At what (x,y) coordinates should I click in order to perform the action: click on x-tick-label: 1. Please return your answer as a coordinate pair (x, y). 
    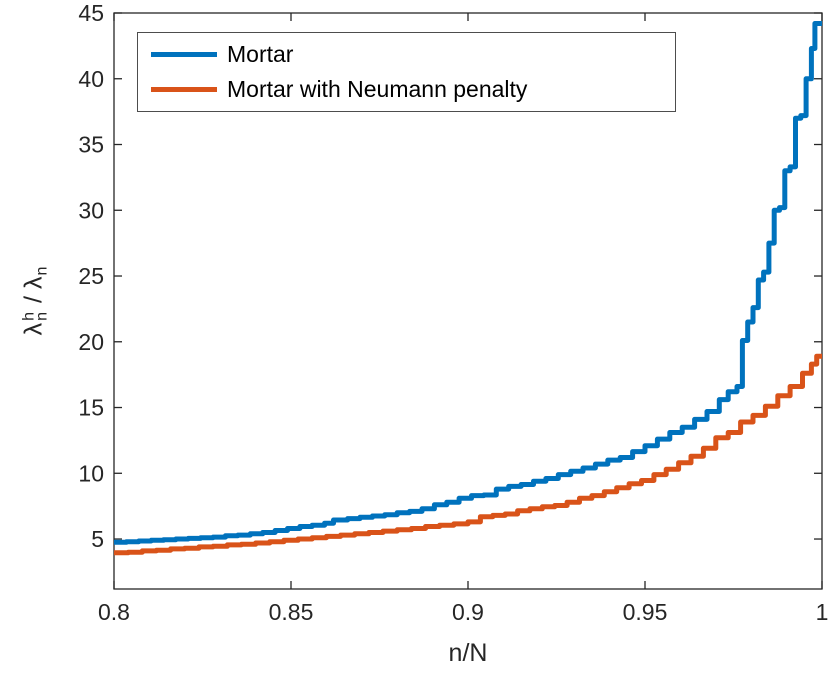
    Looking at the image, I should click on (822, 612).